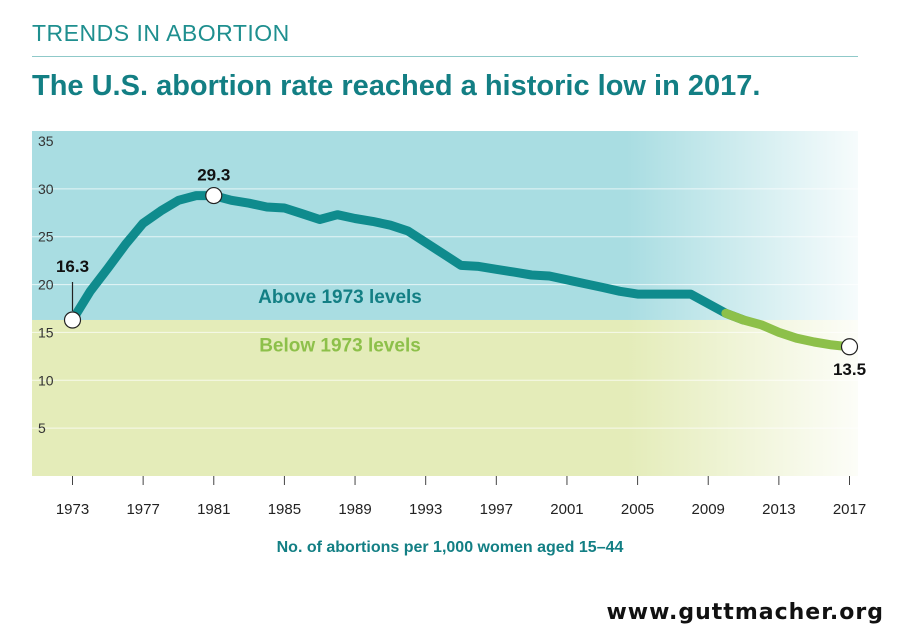  I want to click on x-tick-label: 1973, so click(72, 509).